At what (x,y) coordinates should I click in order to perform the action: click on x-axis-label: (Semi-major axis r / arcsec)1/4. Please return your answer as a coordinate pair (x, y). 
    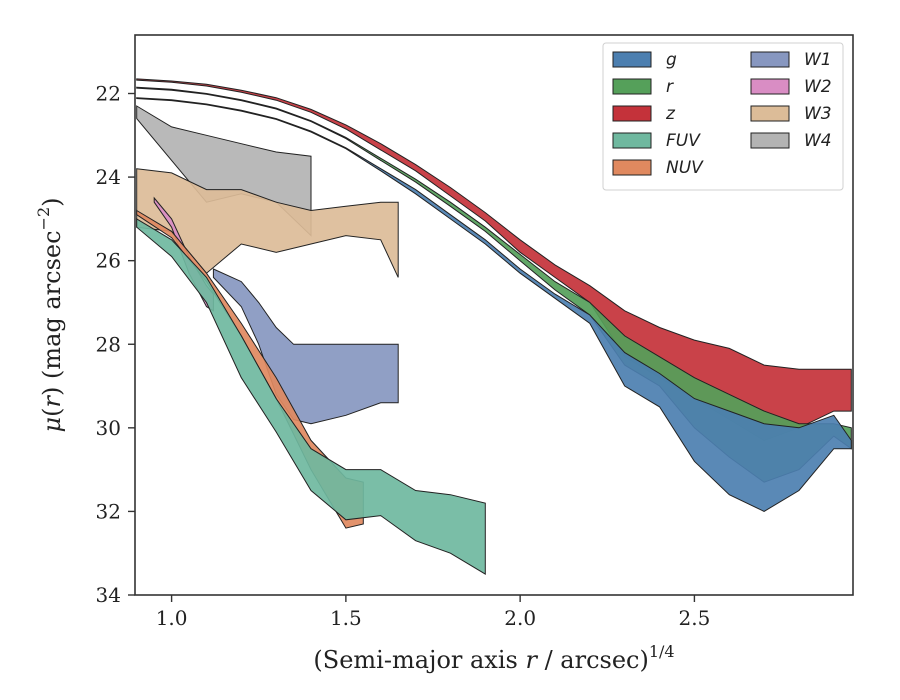
    Looking at the image, I should click on (493, 658).